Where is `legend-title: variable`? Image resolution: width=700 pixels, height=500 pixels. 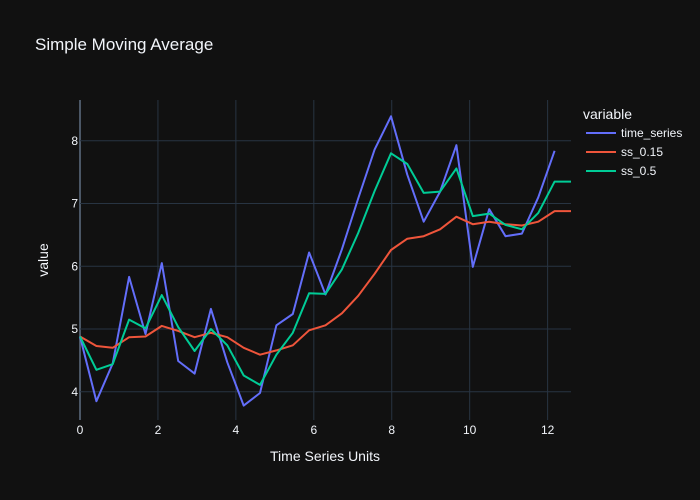
legend-title: variable is located at coordinates (607, 114).